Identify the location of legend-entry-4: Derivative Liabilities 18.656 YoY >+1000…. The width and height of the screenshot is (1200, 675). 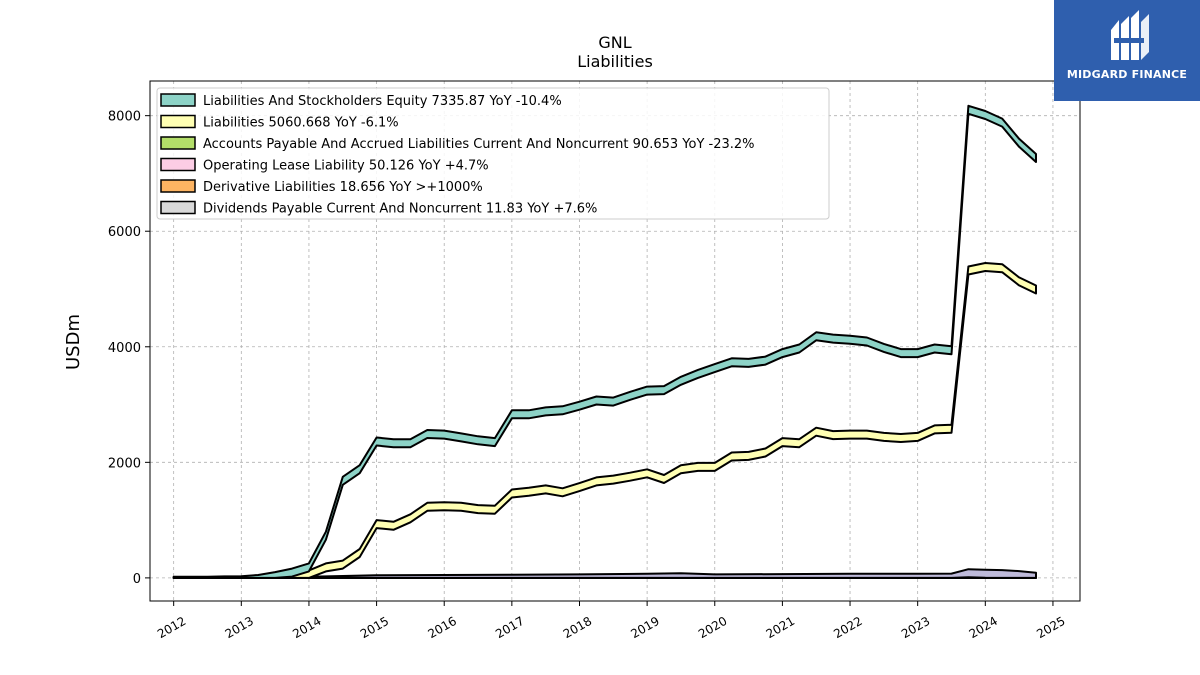
(343, 187).